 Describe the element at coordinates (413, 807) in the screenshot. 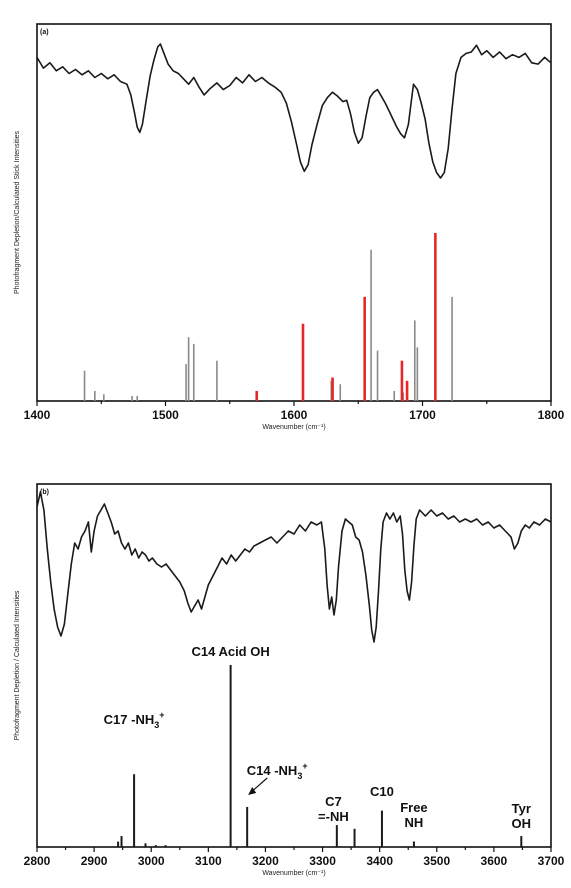

I see `peak-label: Free` at that location.